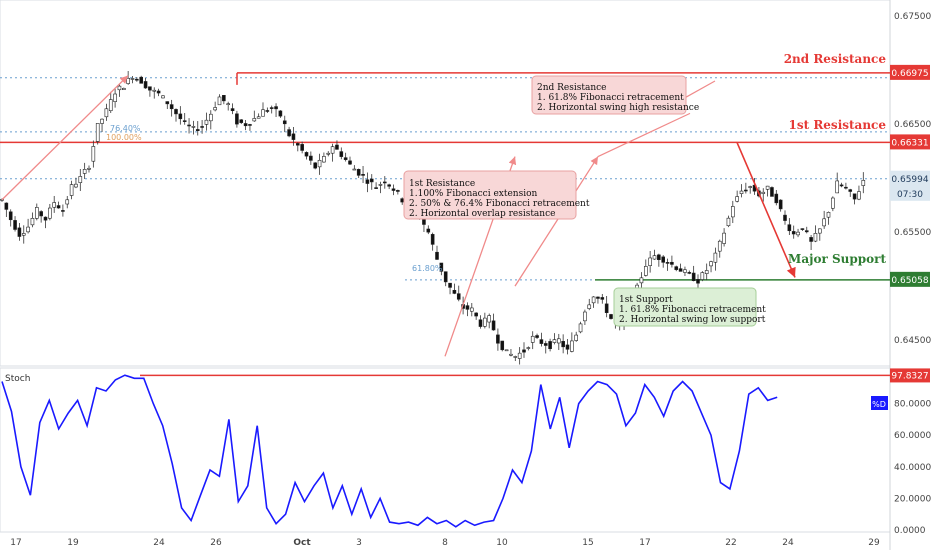  What do you see at coordinates (910, 185) in the screenshot?
I see `axis-label-current-bg` at bounding box center [910, 185].